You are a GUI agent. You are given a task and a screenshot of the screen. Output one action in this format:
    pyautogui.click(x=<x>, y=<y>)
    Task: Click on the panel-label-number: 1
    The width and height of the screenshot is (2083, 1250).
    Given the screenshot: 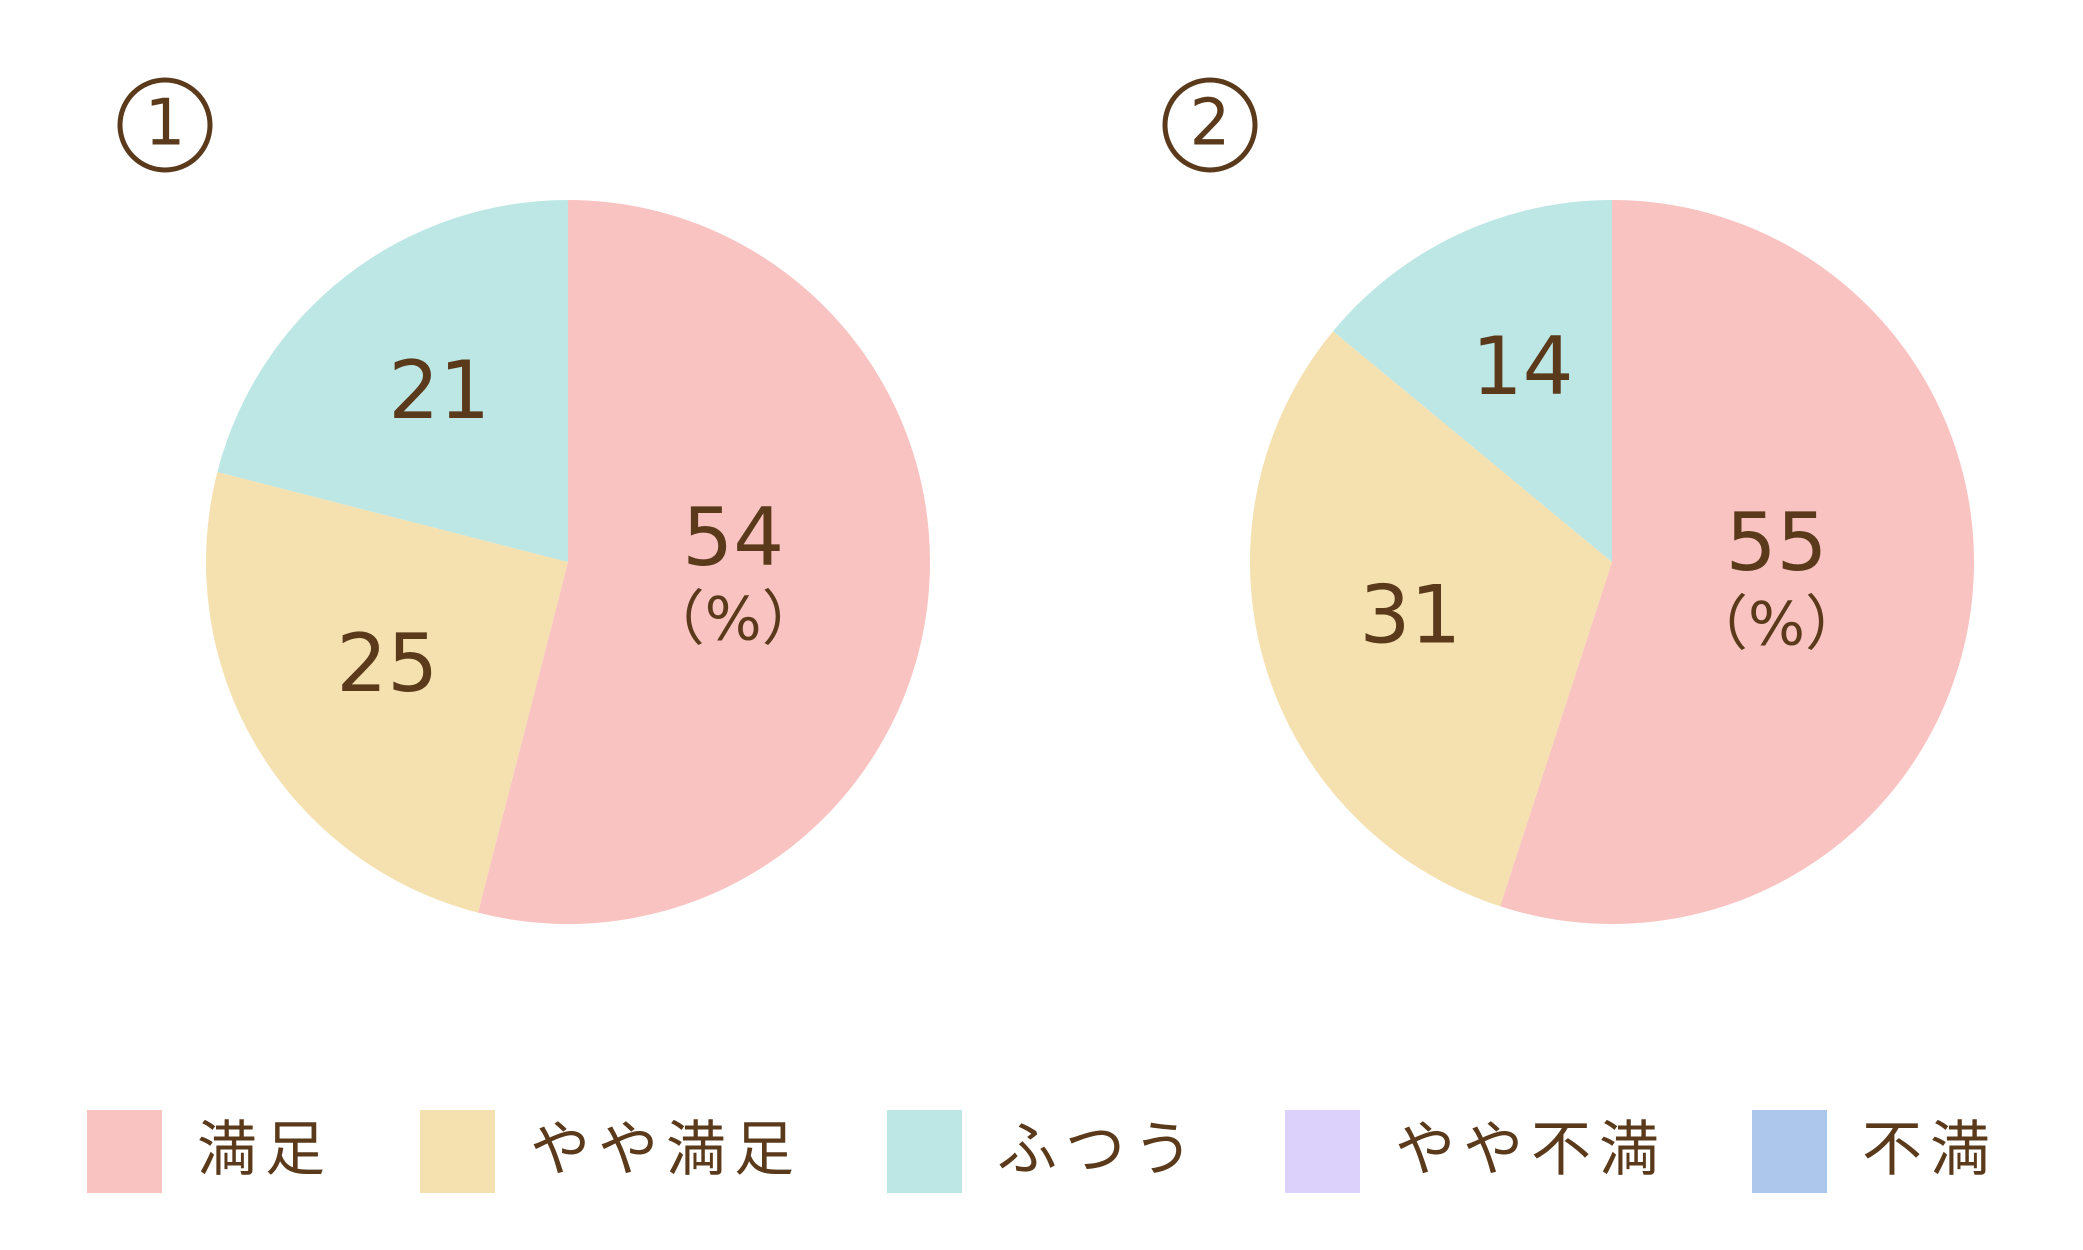 What is the action you would take?
    pyautogui.click(x=165, y=124)
    